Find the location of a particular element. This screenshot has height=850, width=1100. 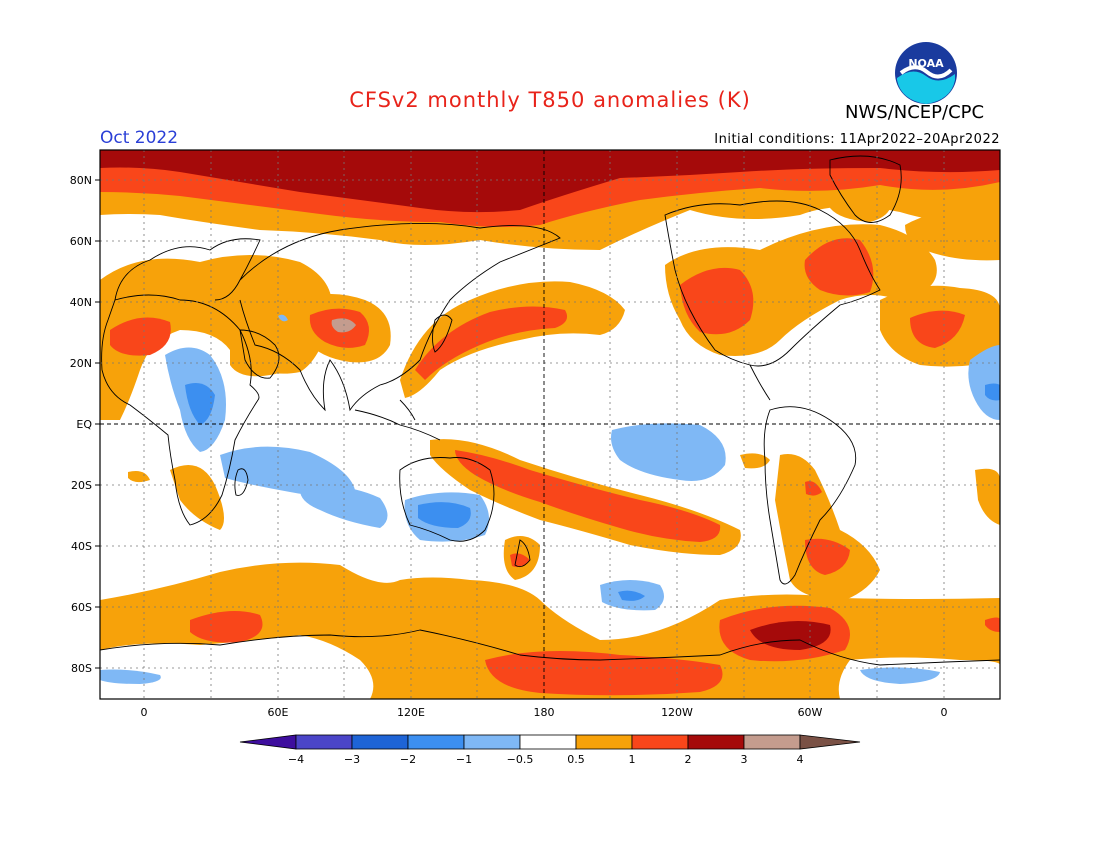

map-title: CFSv2 monthly T850 anomalies (K) is located at coordinates (550, 100).